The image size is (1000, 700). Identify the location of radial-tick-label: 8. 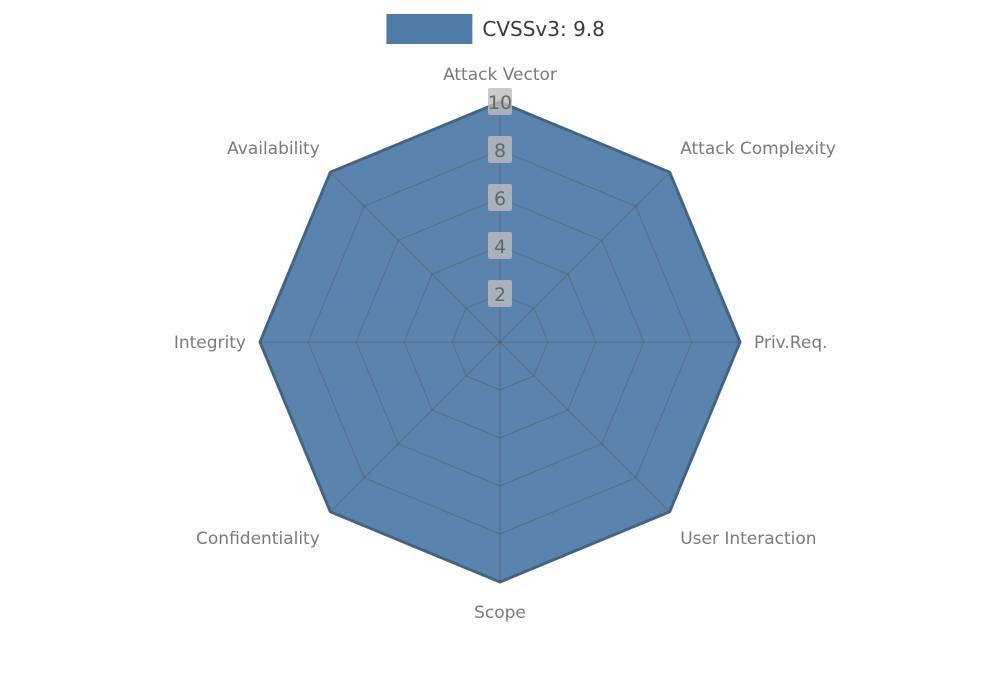
(500, 151).